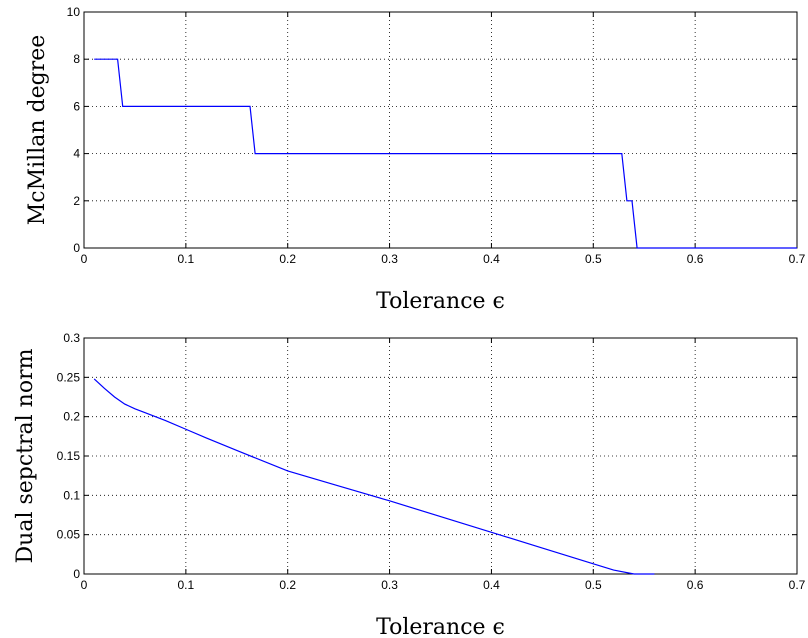  I want to click on y-tick-label: 8, so click(76, 59).